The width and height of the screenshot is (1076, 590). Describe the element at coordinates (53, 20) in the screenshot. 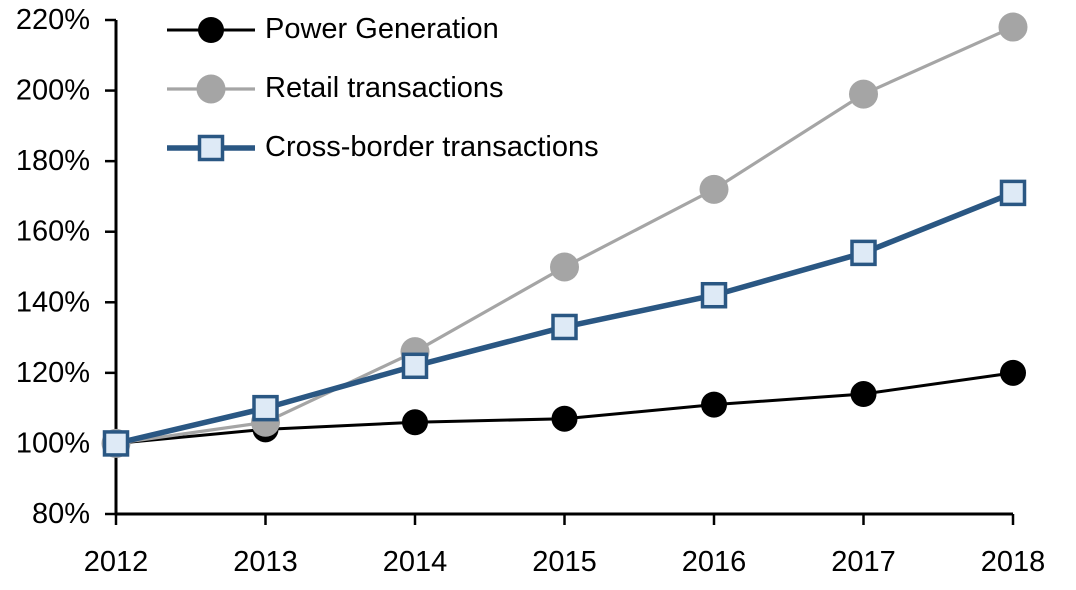

I see `y-axis-tick-label: 220%` at that location.